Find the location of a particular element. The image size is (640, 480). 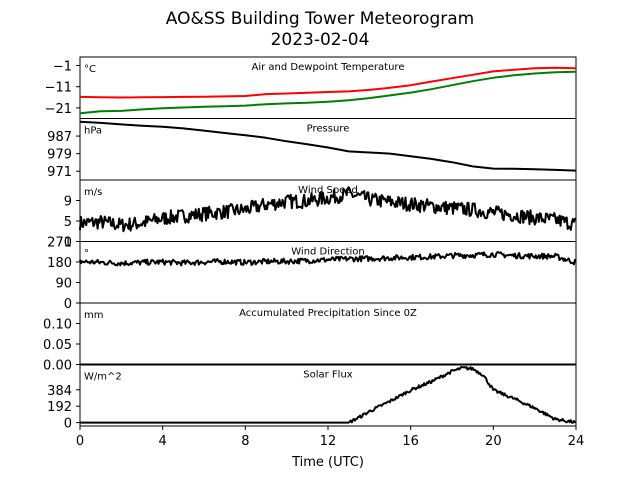

x-tick-label: 8 is located at coordinates (245, 441).